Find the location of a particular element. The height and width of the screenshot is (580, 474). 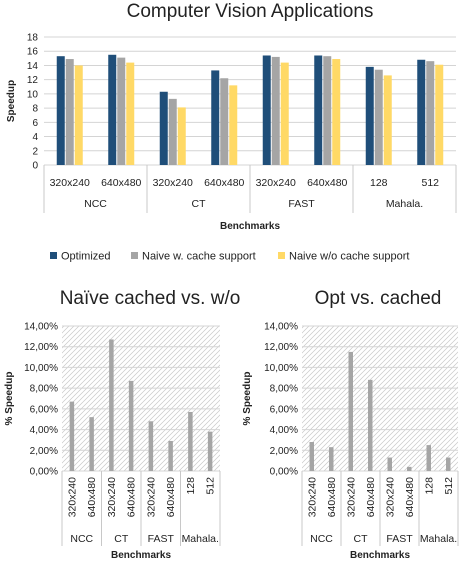

y-tick-label: 6 is located at coordinates (35, 123).